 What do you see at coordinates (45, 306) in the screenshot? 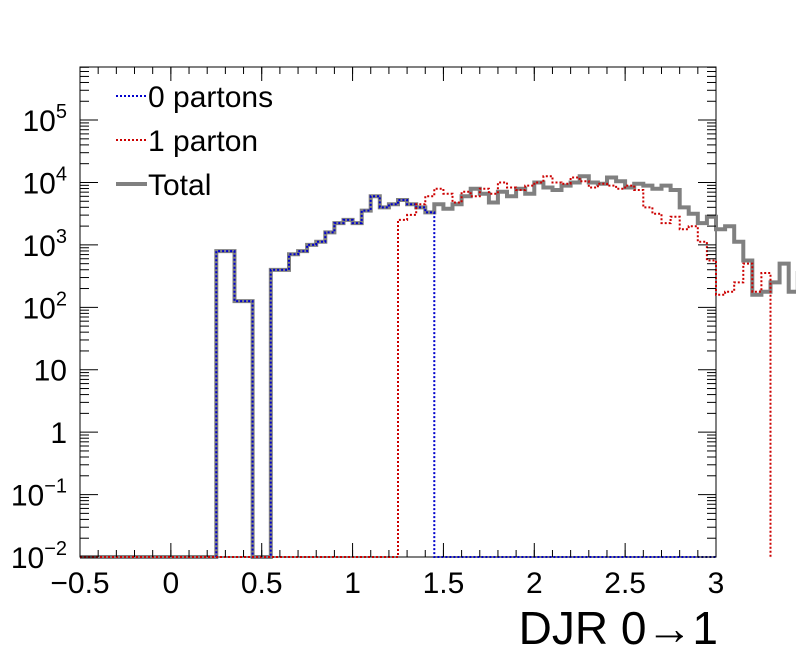
I see `y-tick-label: 10²` at bounding box center [45, 306].